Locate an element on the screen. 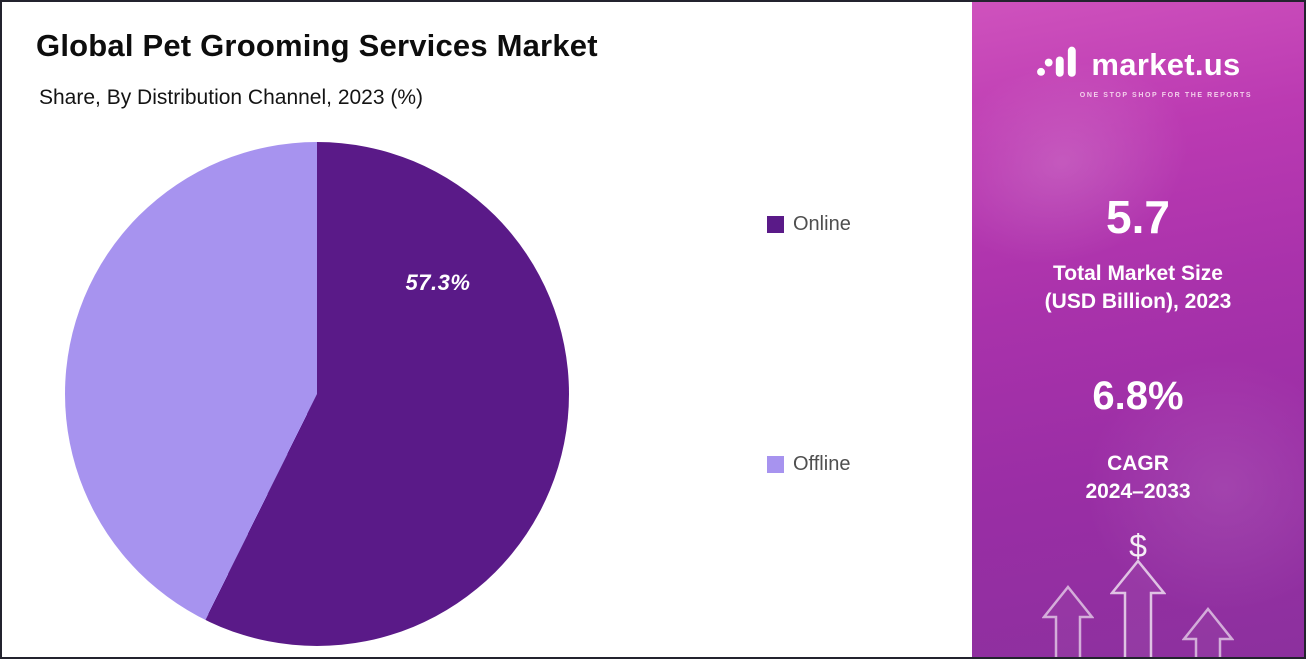 The height and width of the screenshot is (659, 1306). legend-item-offline: Offline is located at coordinates (808, 464).